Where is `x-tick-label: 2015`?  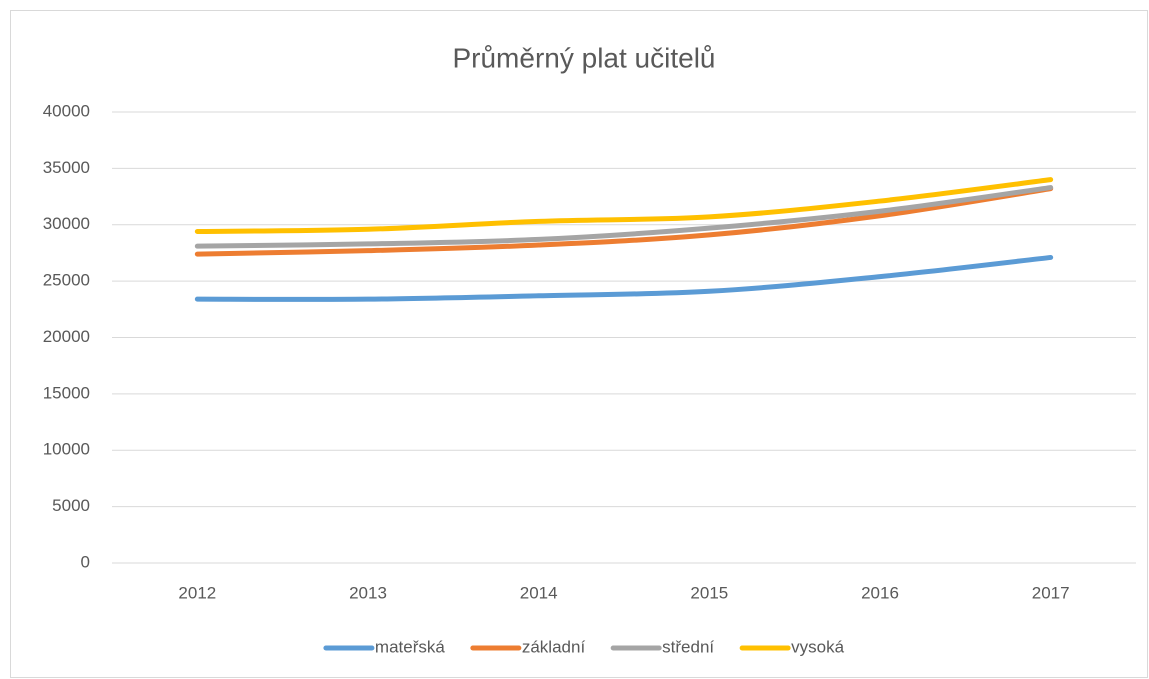
x-tick-label: 2015 is located at coordinates (709, 592).